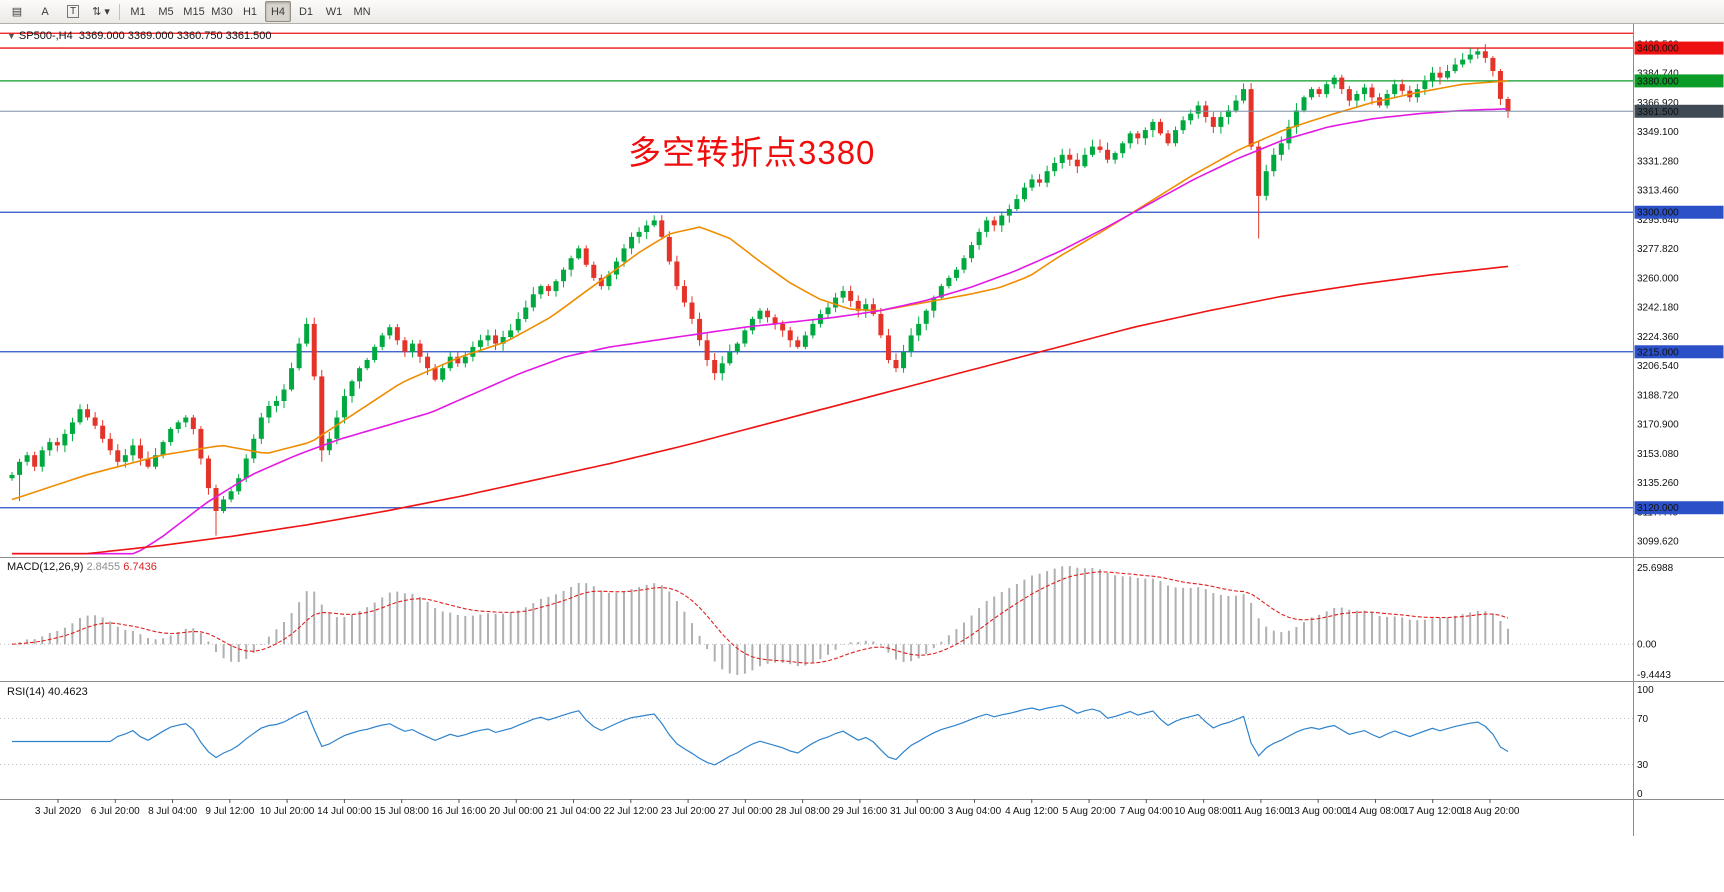 The image size is (1724, 892). I want to click on svg-text: -9.4443, so click(1654, 675).